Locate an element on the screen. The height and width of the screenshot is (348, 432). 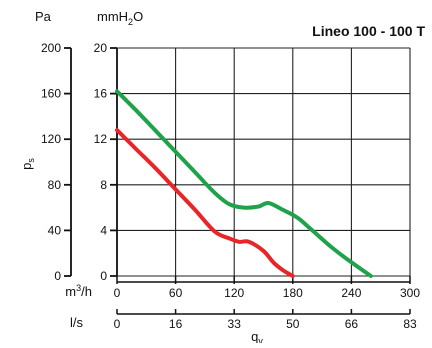
ls-tick-label: 50 is located at coordinates (293, 324).